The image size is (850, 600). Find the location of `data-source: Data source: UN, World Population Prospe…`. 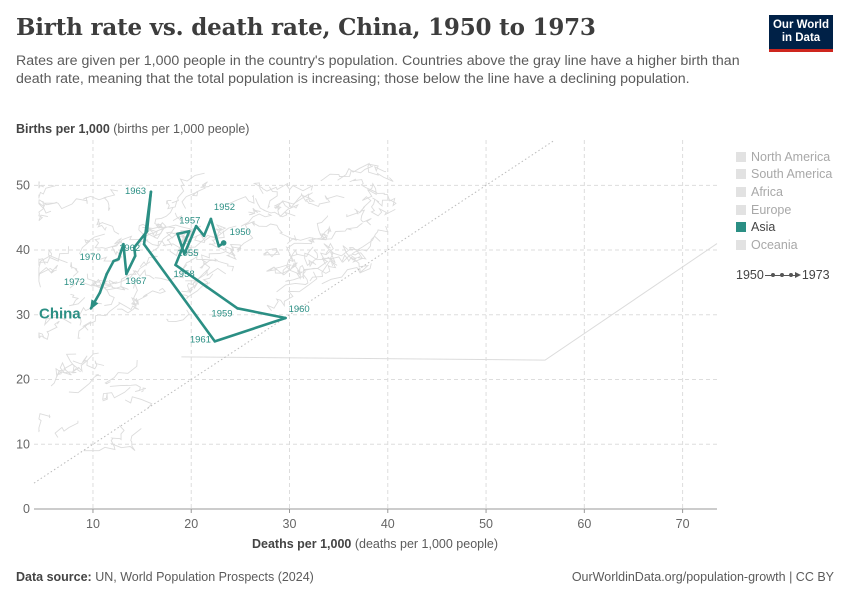

data-source: Data source: UN, World Population Prospe… is located at coordinates (165, 577).